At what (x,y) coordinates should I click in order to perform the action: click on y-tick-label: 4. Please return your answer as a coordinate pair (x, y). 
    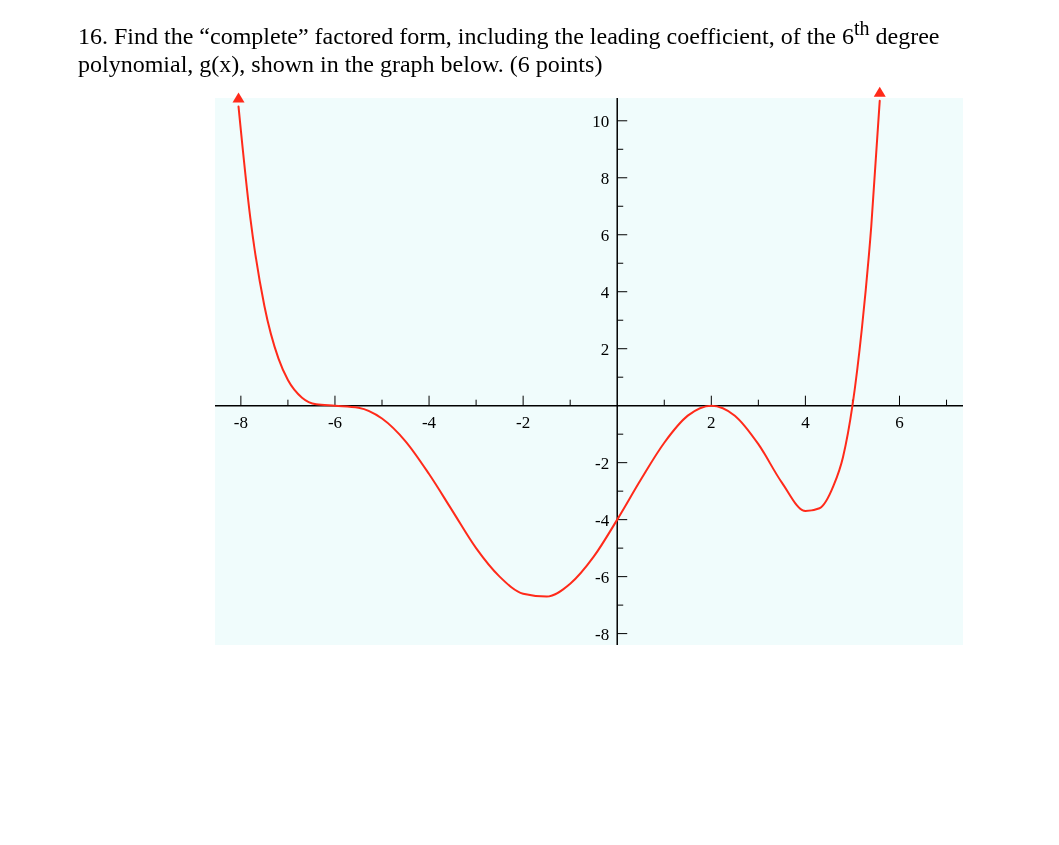
    Looking at the image, I should click on (605, 292).